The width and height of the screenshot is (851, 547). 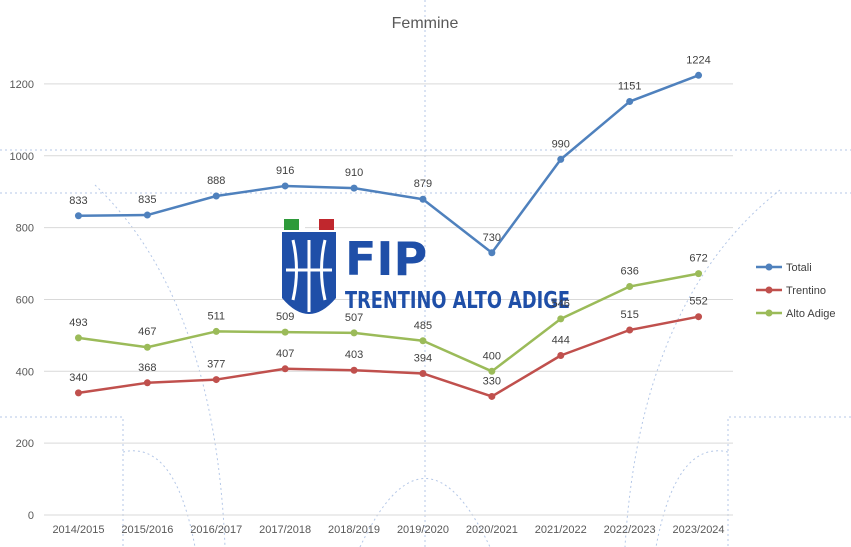 What do you see at coordinates (25, 229) in the screenshot?
I see `y-tick-label: 800` at bounding box center [25, 229].